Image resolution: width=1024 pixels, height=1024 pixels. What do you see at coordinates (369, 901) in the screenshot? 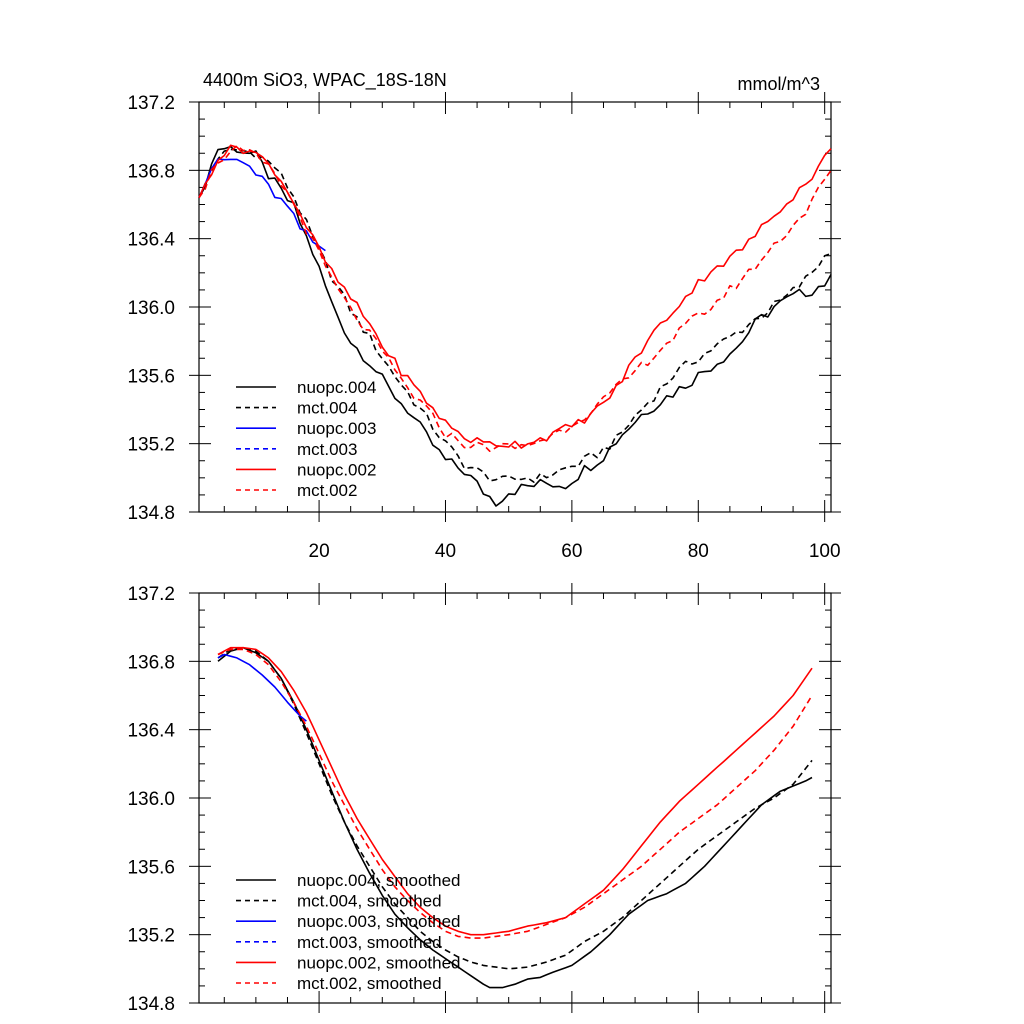
I see `legend-label: mct.004, smoothed` at bounding box center [369, 901].